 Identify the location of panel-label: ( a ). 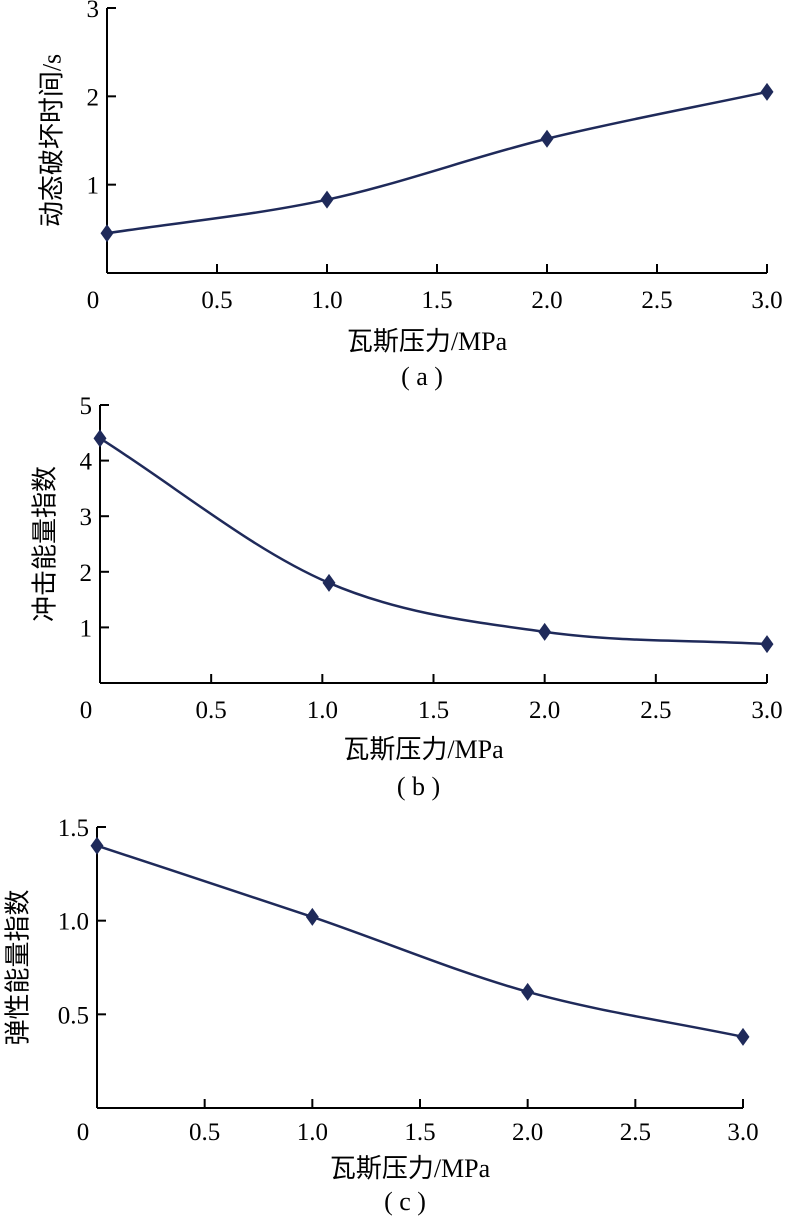
(422, 376).